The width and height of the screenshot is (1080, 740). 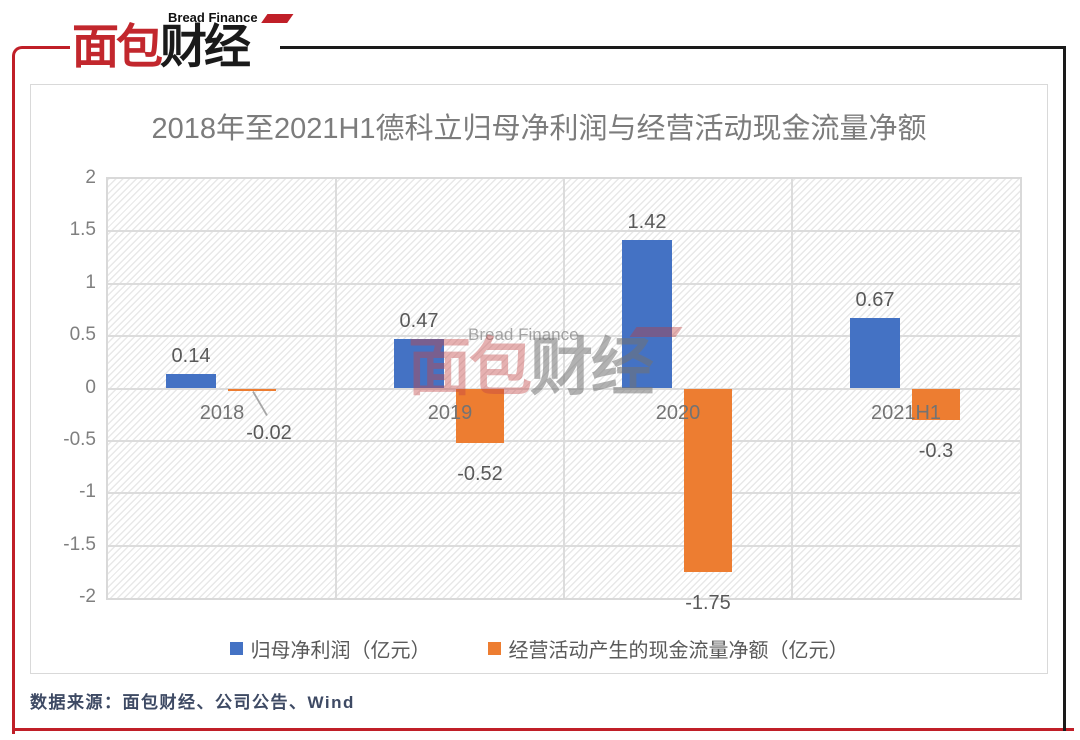 What do you see at coordinates (79, 544) in the screenshot?
I see `y-axis-tick-label: -1.5` at bounding box center [79, 544].